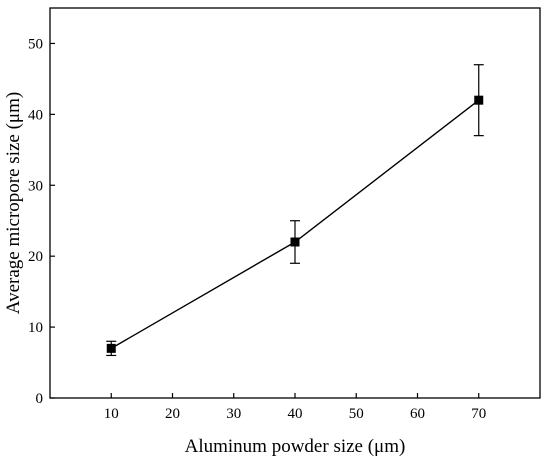 The height and width of the screenshot is (463, 550). Describe the element at coordinates (40, 399) in the screenshot. I see `y-tick-label: 0` at that location.